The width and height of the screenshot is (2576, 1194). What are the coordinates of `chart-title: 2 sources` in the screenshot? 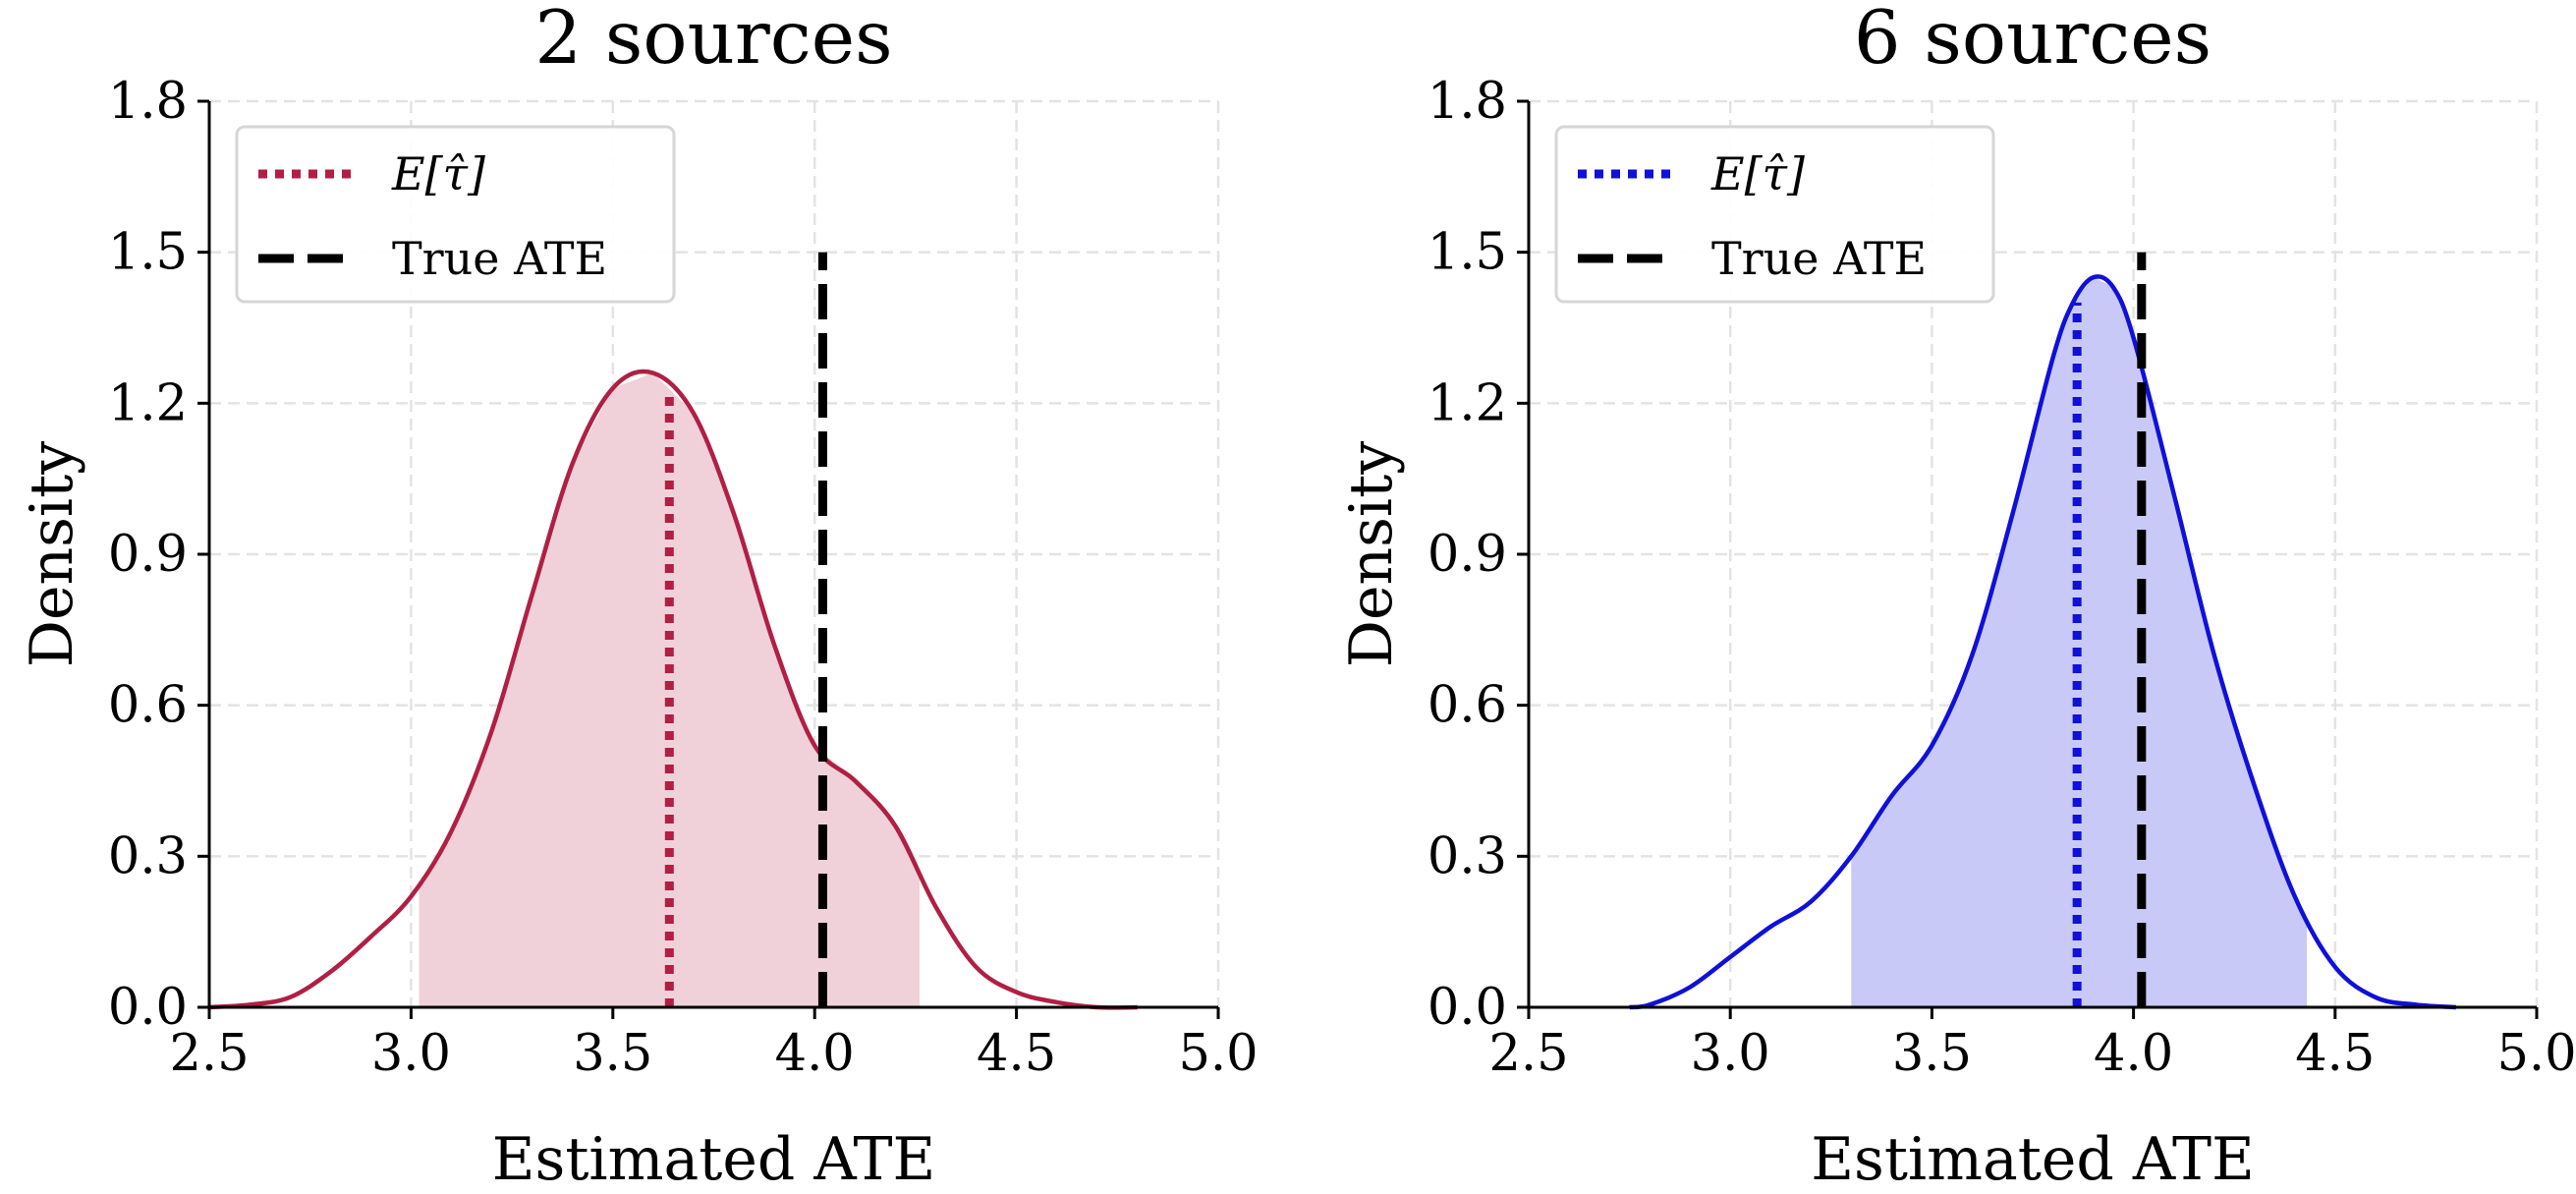 It's located at (713, 40).